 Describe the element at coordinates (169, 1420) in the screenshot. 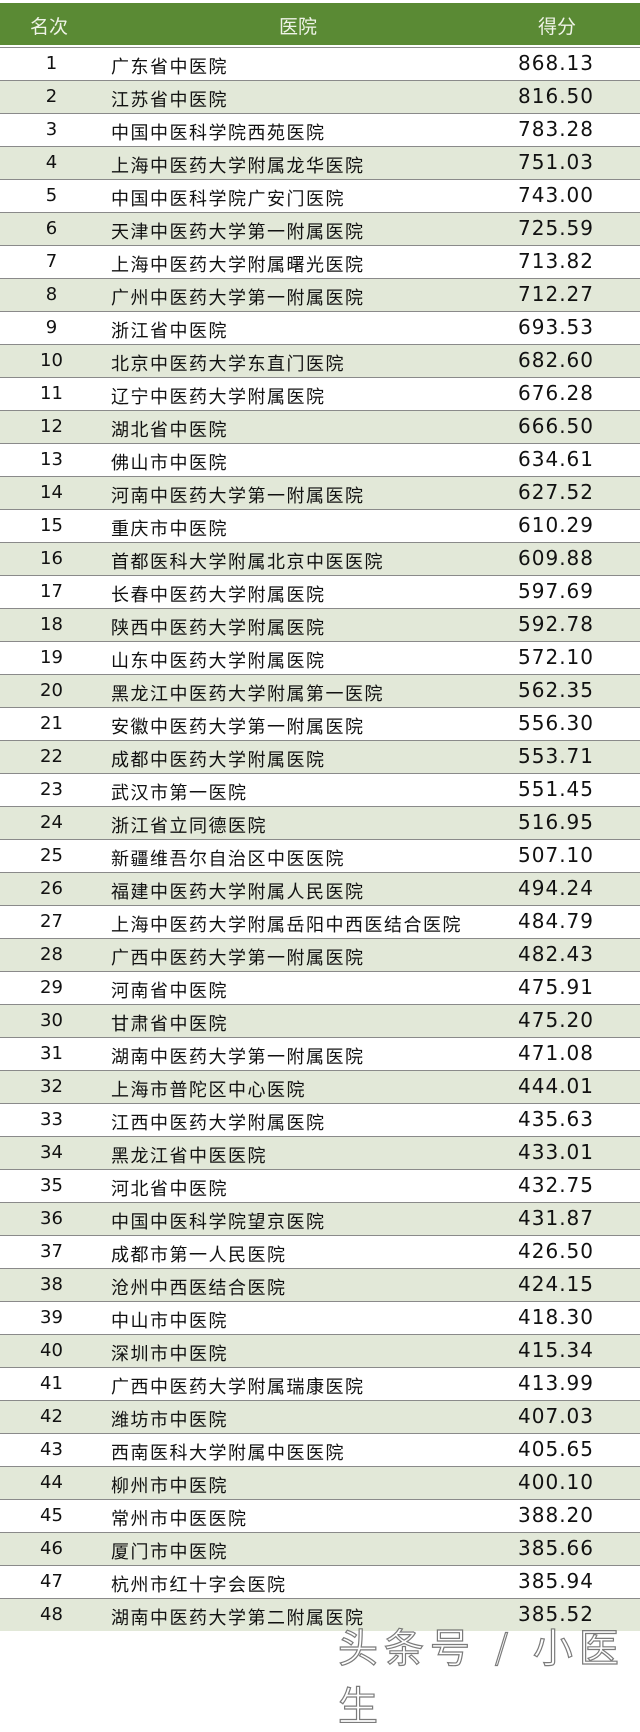

I see `hospital-cell: 潍坊市中医院` at that location.